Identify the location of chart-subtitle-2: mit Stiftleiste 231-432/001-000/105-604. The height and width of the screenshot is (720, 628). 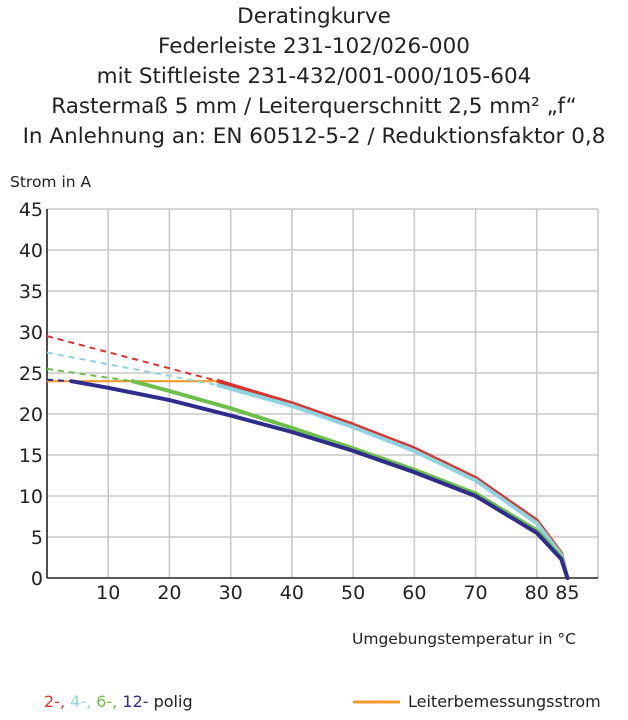
(314, 76).